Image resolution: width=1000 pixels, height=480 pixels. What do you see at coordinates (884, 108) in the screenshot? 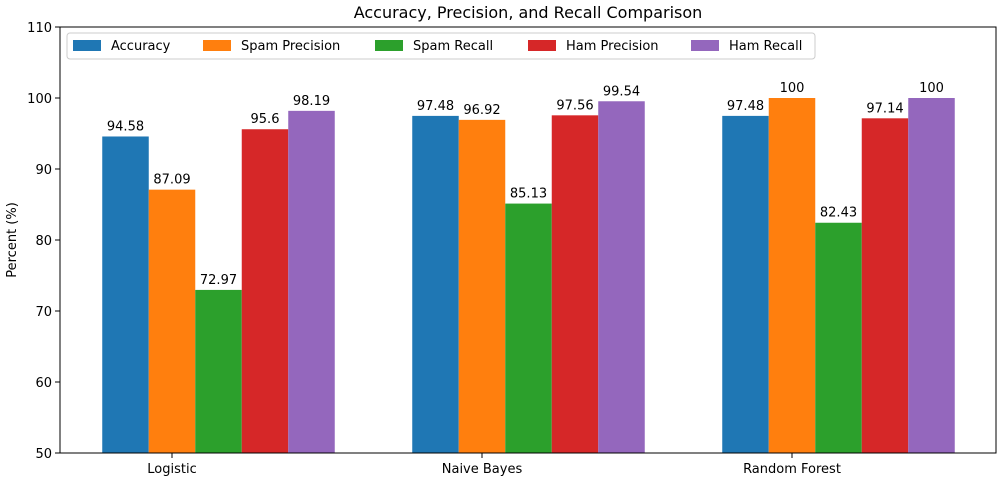
I see `data-label: 97.14` at bounding box center [884, 108].